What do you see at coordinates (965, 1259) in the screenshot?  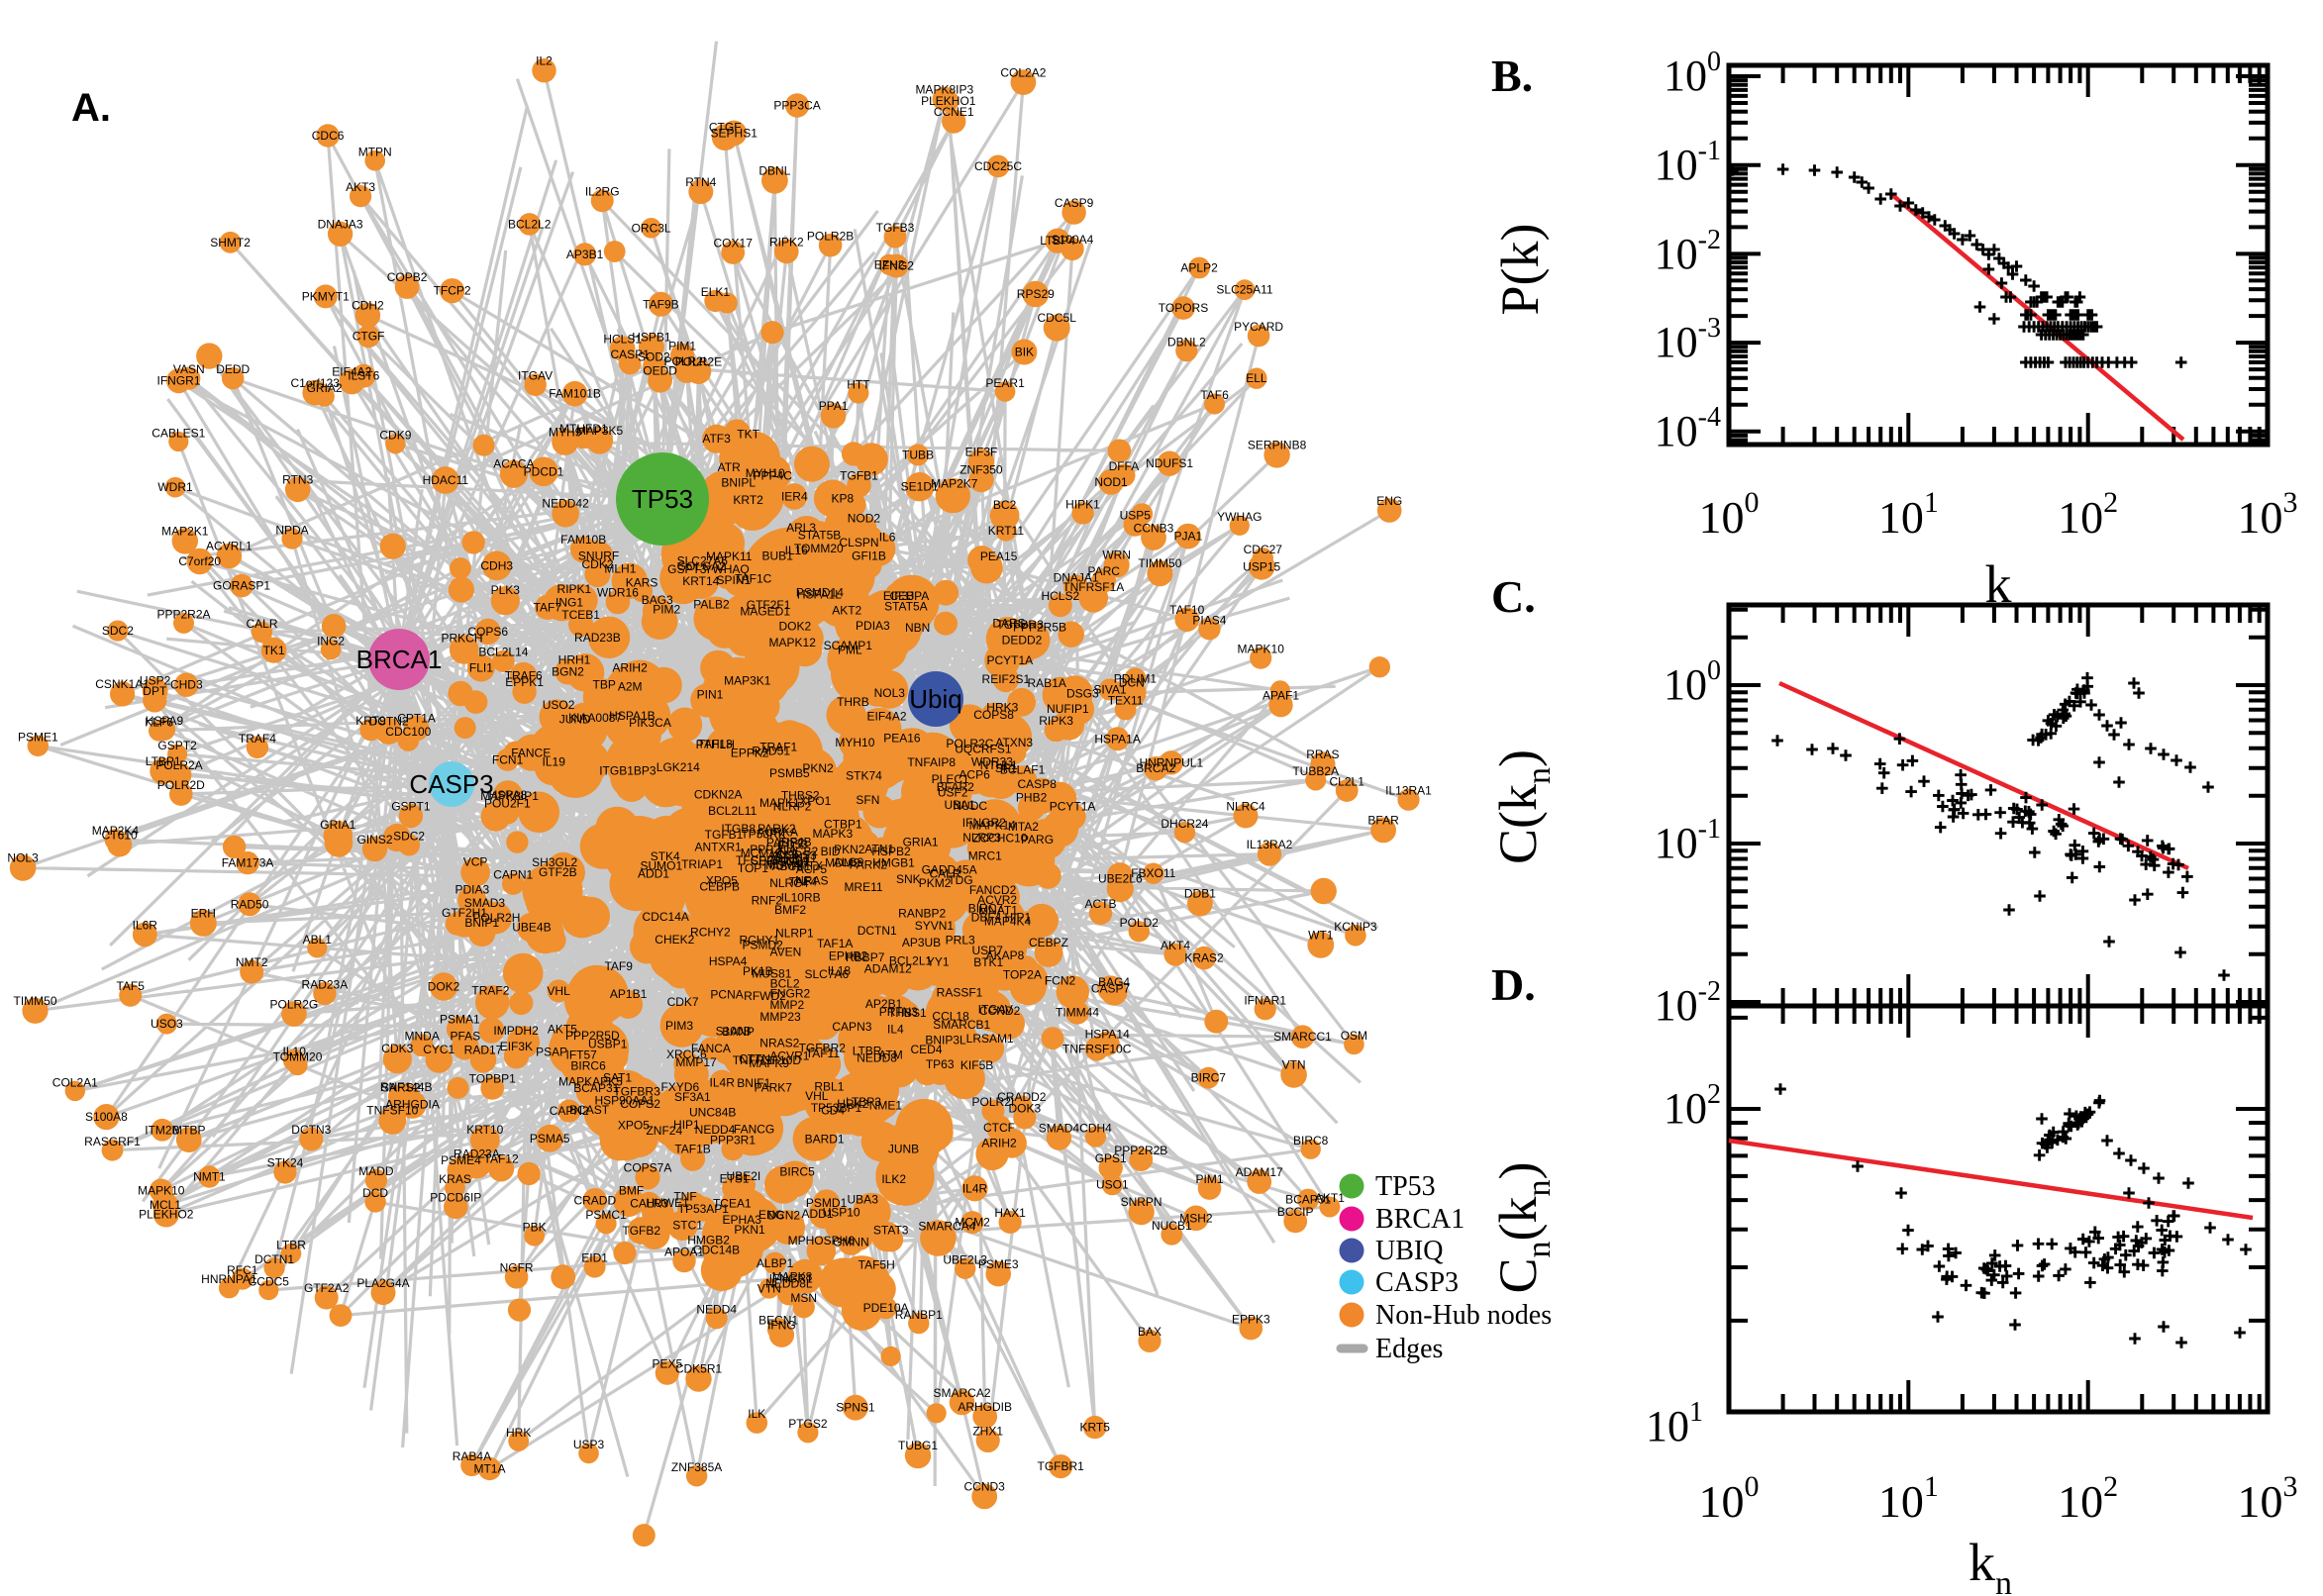 I see `svg-text: UBE2L3` at bounding box center [965, 1259].